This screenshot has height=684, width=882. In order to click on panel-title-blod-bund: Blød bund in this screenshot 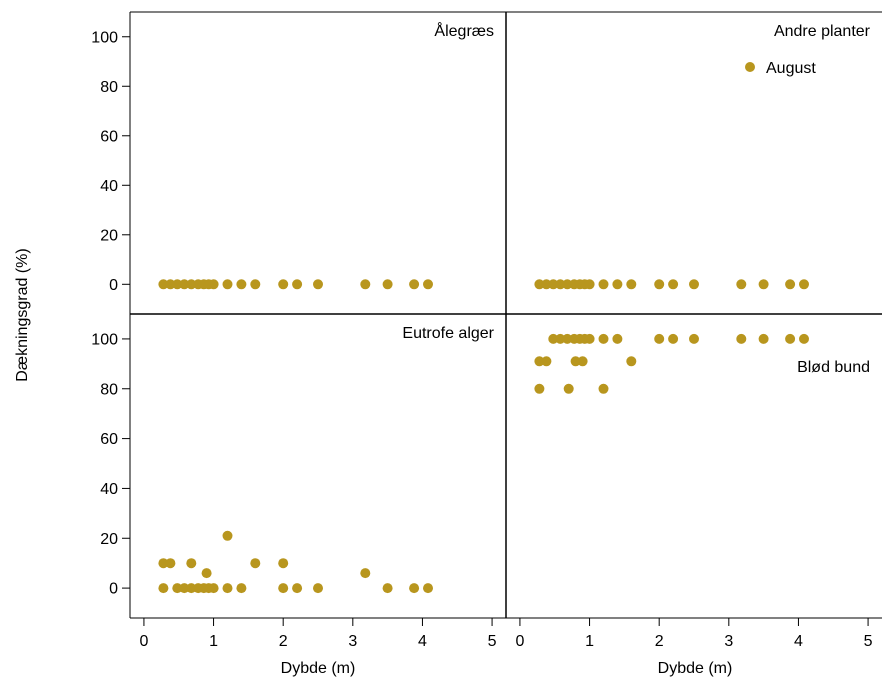, I will do `click(833, 367)`.